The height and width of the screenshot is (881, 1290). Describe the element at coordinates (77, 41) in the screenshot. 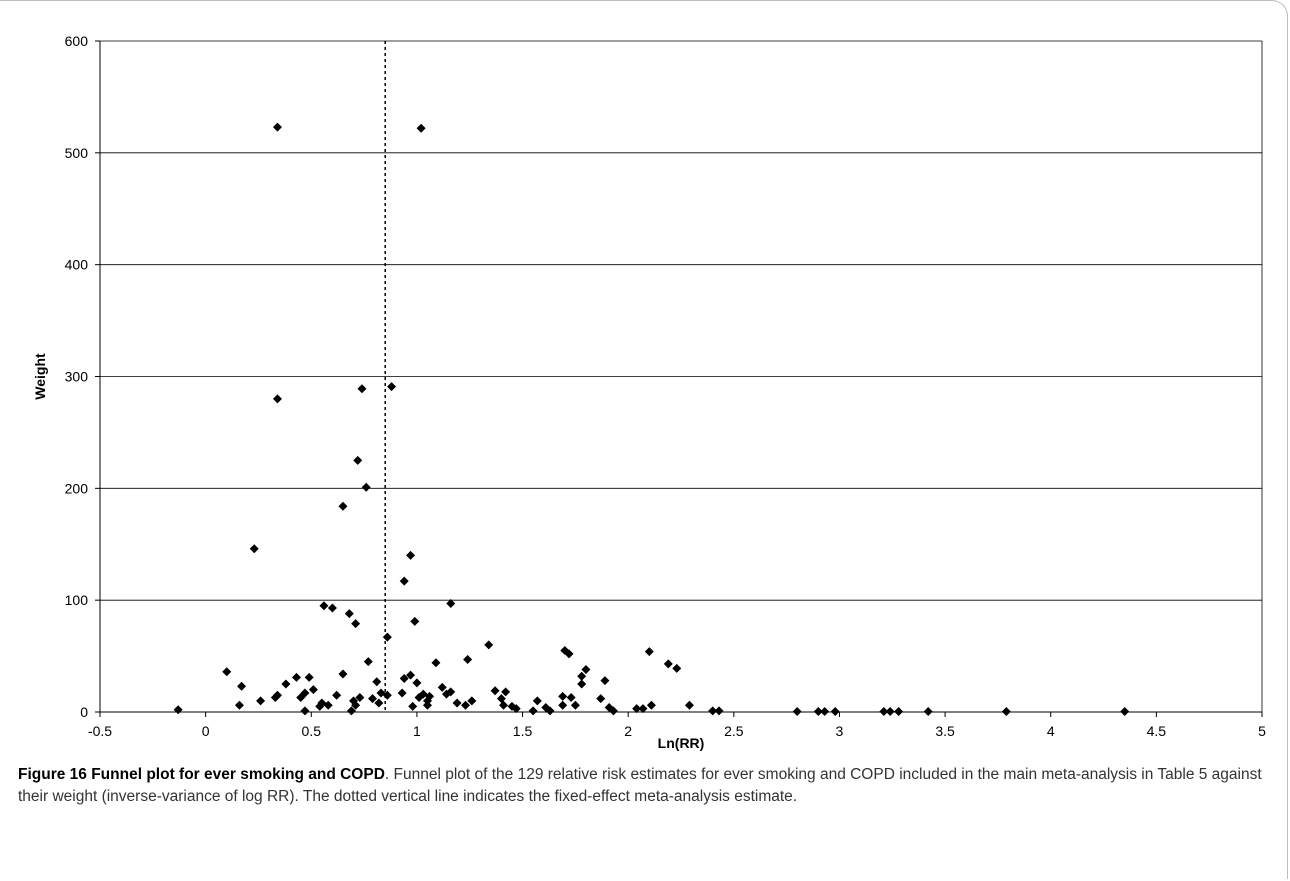

I see `y-tick-label: 600` at that location.